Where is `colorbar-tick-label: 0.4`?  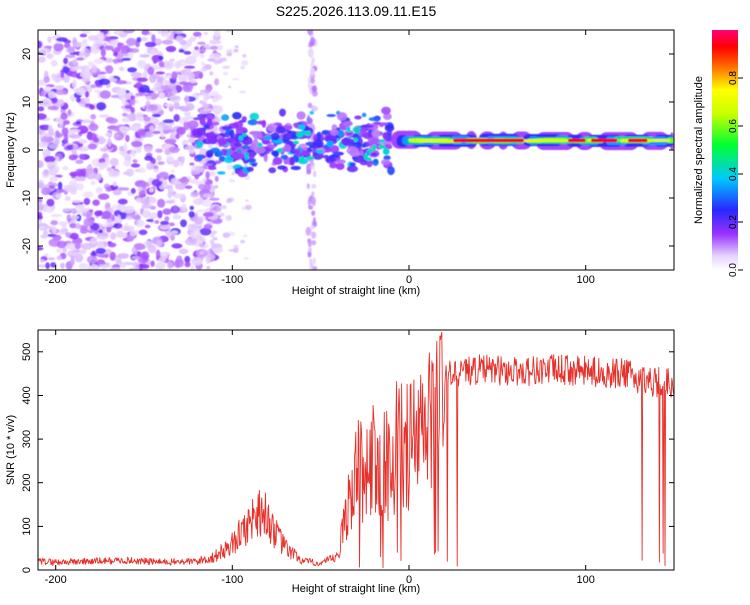 colorbar-tick-label: 0.4 is located at coordinates (733, 174).